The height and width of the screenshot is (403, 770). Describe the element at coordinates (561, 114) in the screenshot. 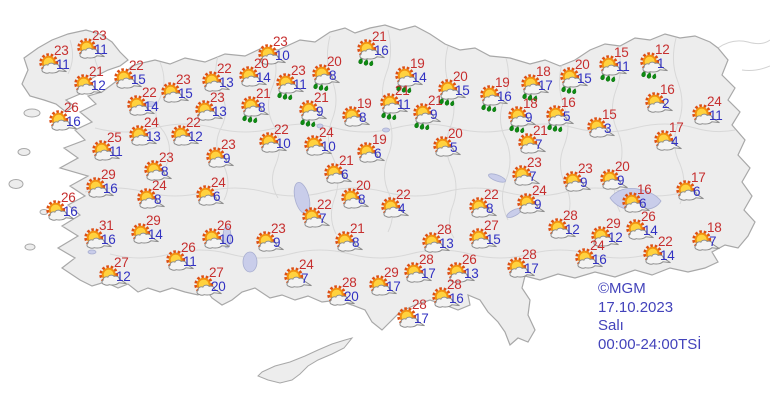

I see `weather-station: 16 5` at that location.